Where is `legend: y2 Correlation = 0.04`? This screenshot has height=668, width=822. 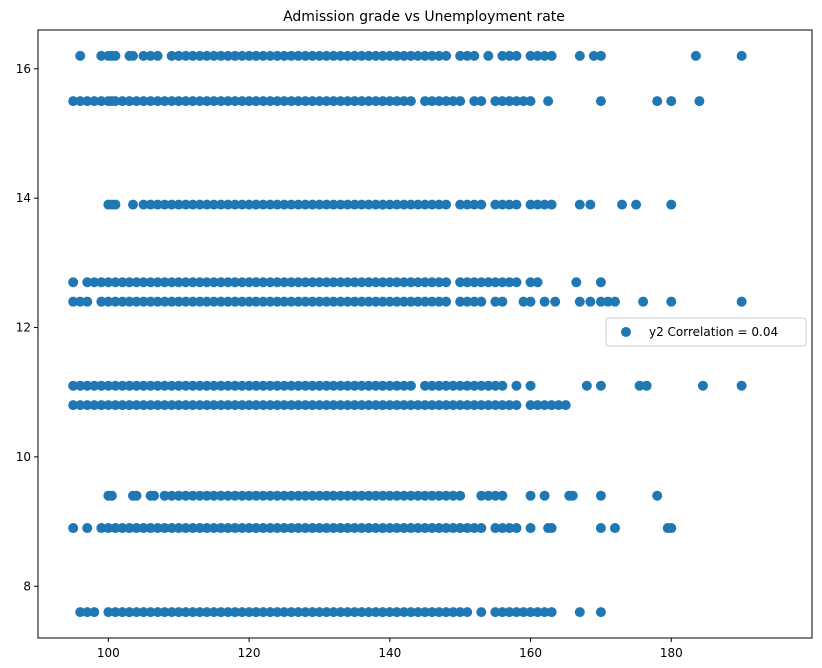 legend: y2 Correlation = 0.04 is located at coordinates (706, 332).